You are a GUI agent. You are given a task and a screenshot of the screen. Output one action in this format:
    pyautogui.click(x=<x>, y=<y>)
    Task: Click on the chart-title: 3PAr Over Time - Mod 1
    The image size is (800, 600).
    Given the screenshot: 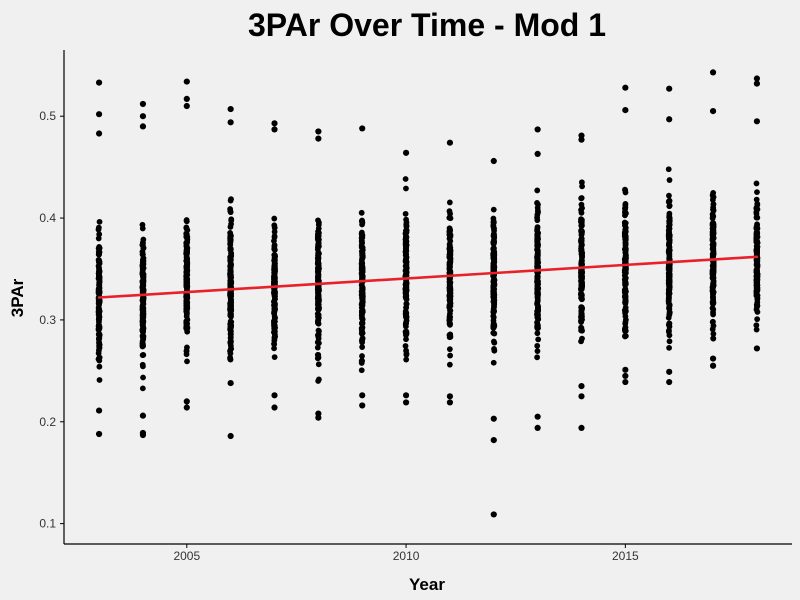 What is the action you would take?
    pyautogui.click(x=427, y=25)
    